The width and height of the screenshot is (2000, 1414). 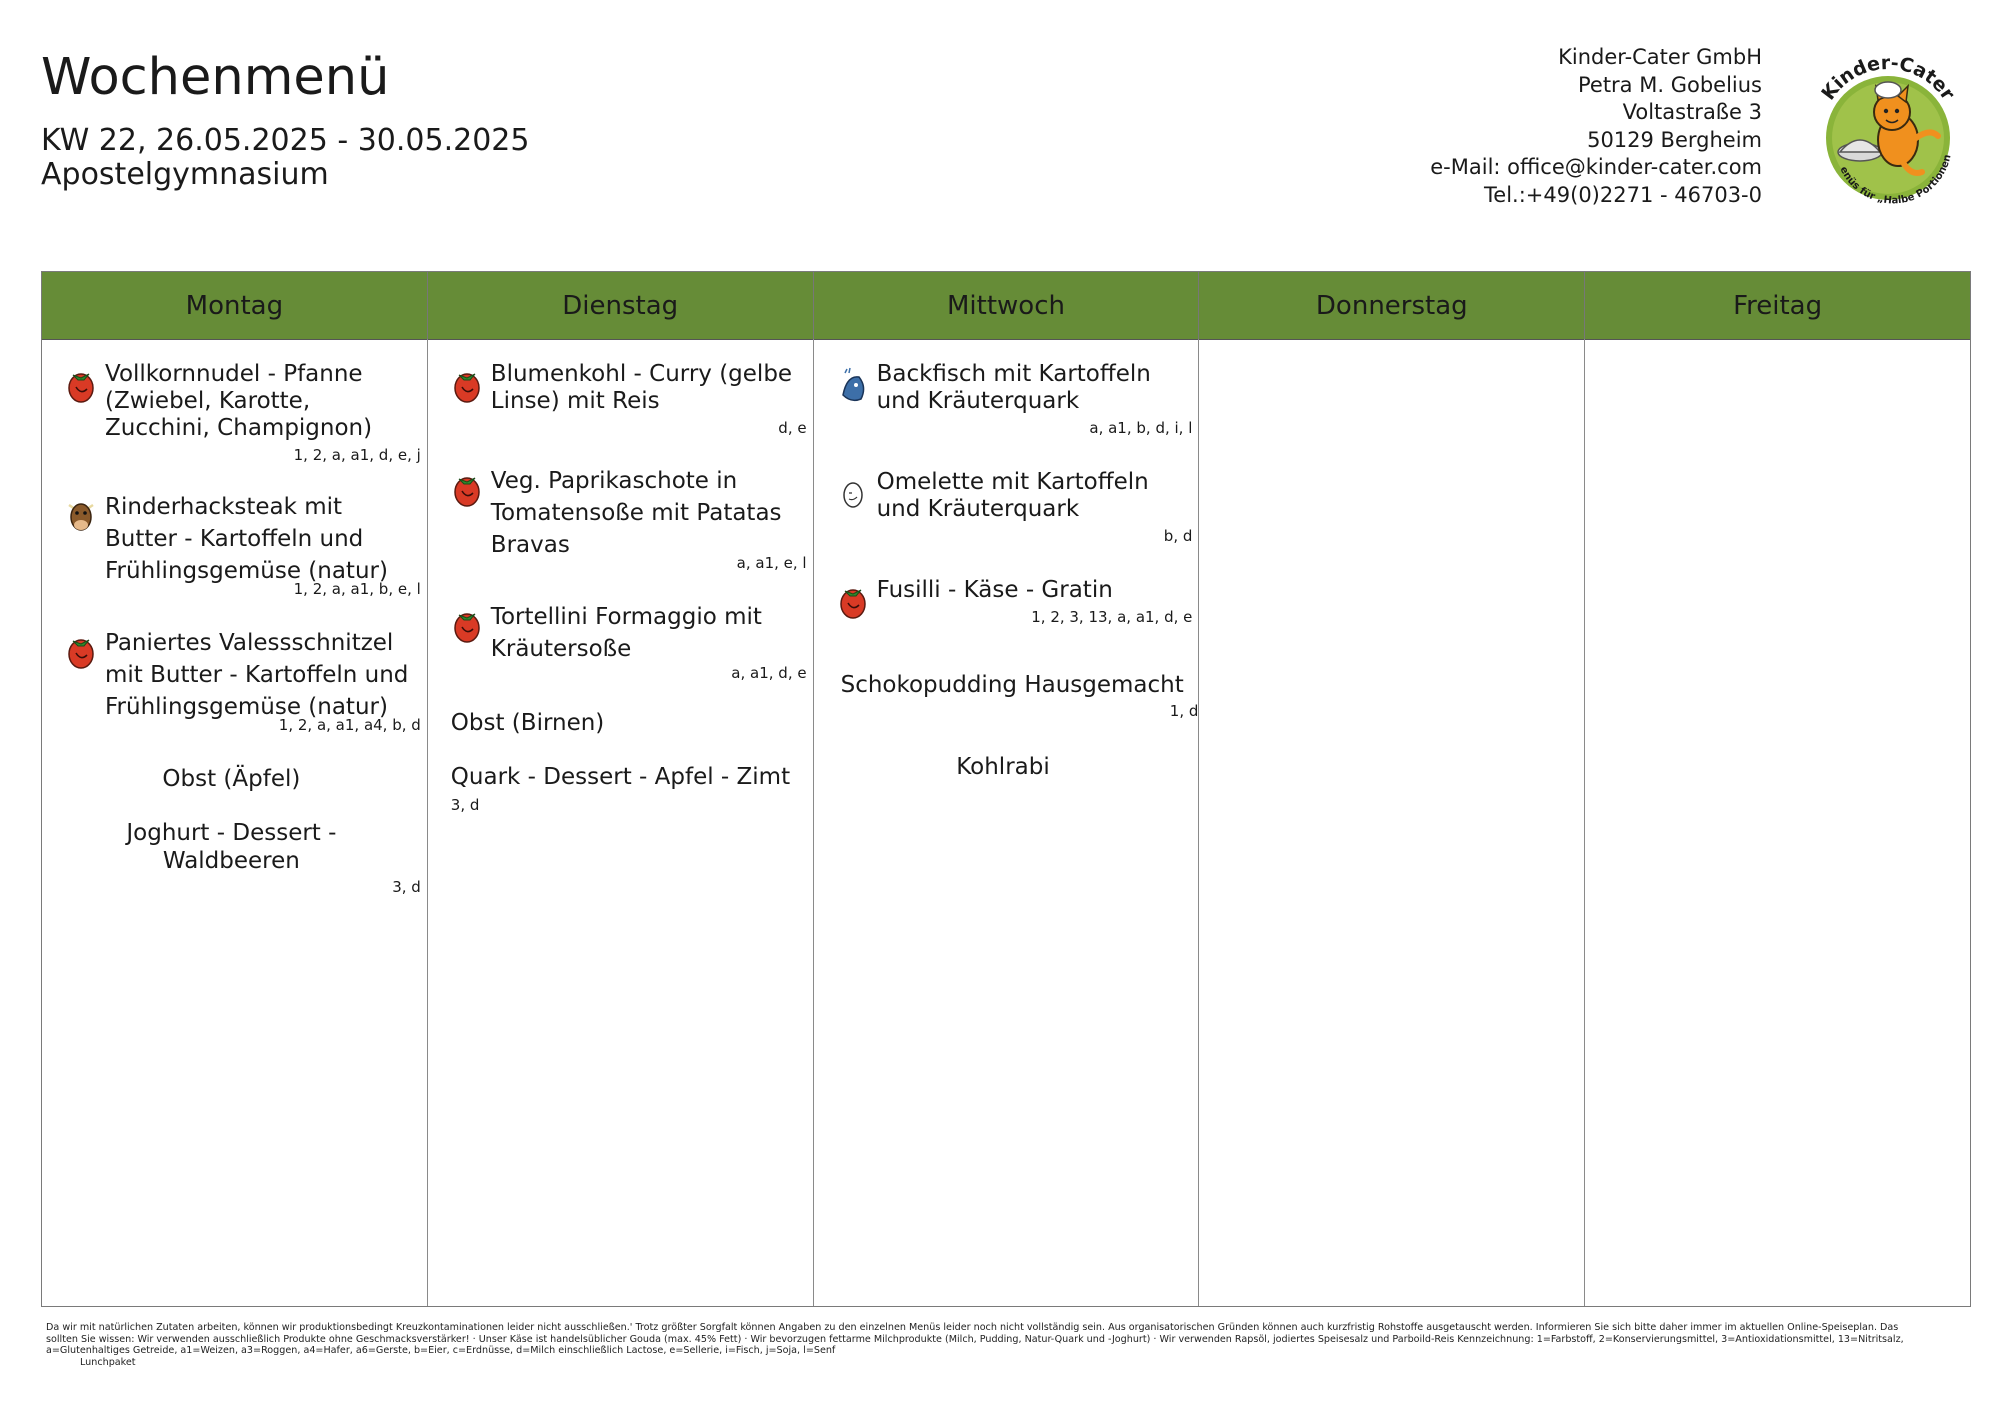 What do you see at coordinates (527, 723) in the screenshot?
I see `dish-name: Obst (Birnen)` at bounding box center [527, 723].